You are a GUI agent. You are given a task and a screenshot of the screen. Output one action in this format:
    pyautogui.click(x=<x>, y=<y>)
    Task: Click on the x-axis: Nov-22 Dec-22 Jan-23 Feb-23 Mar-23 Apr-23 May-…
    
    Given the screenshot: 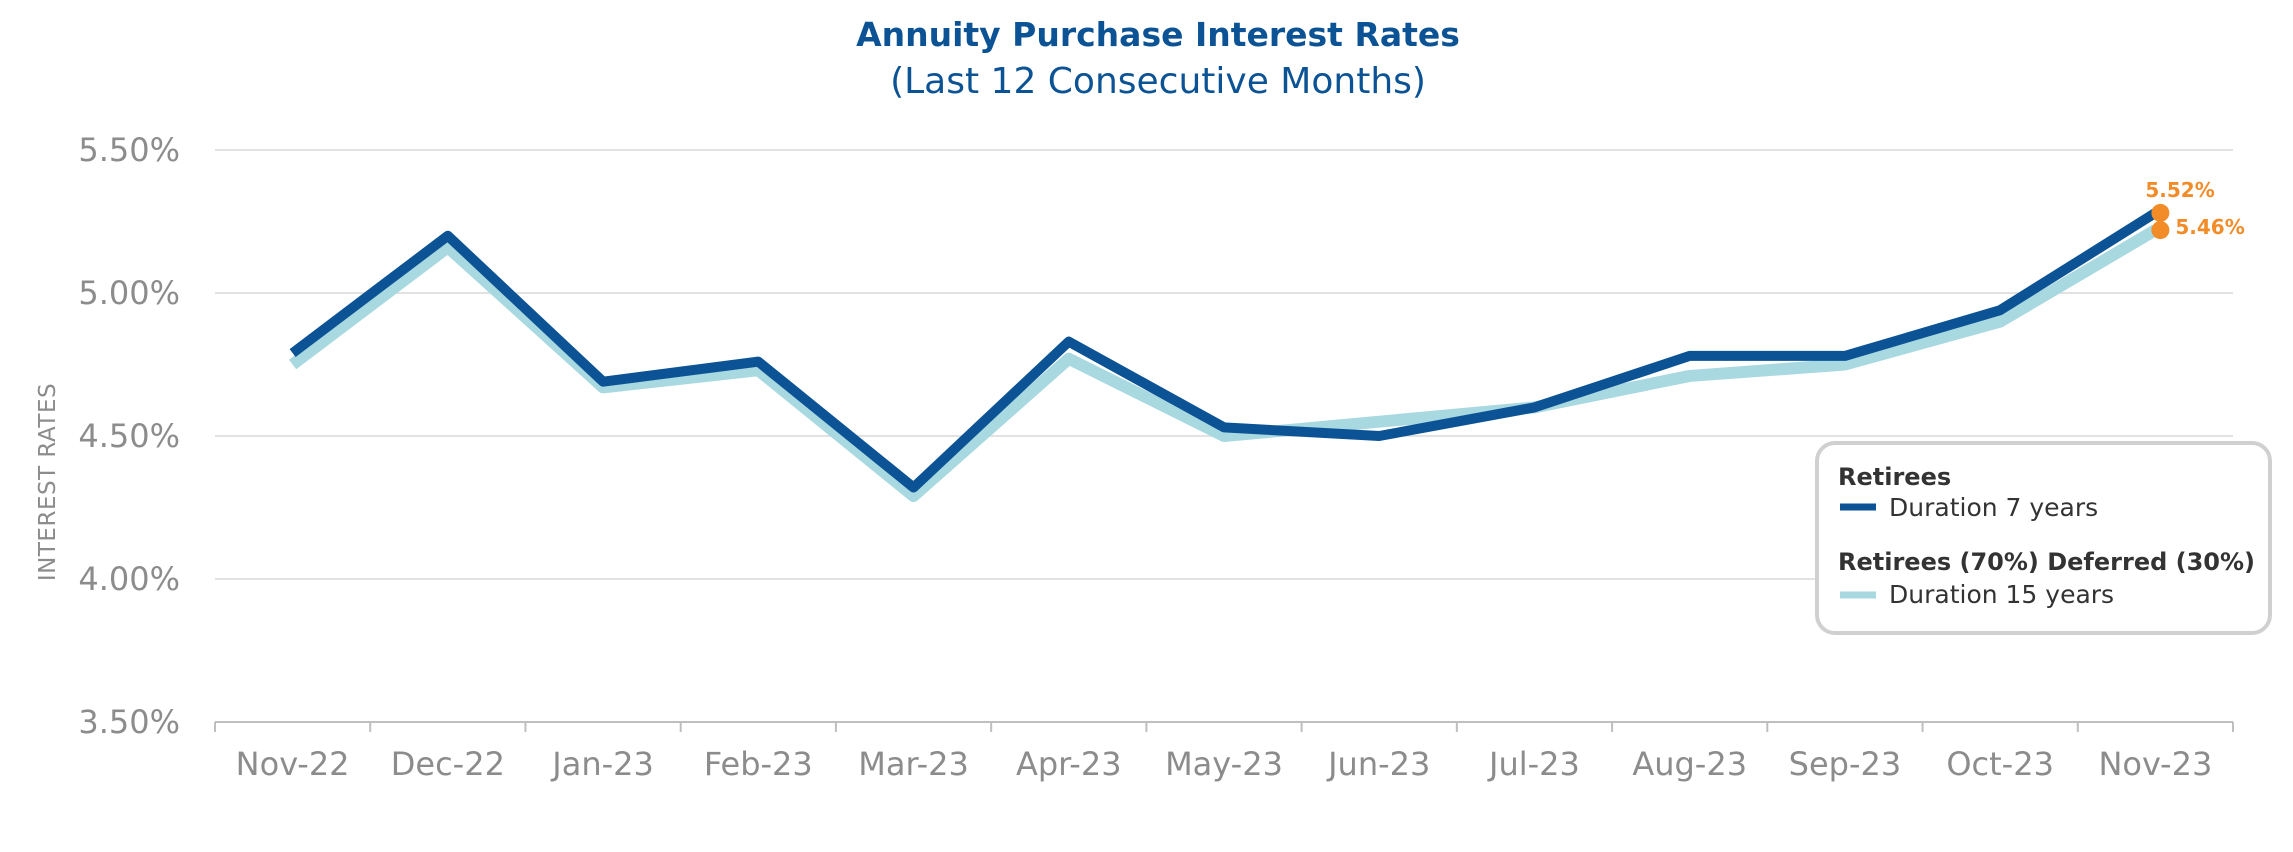 What is the action you would take?
    pyautogui.click(x=1224, y=752)
    